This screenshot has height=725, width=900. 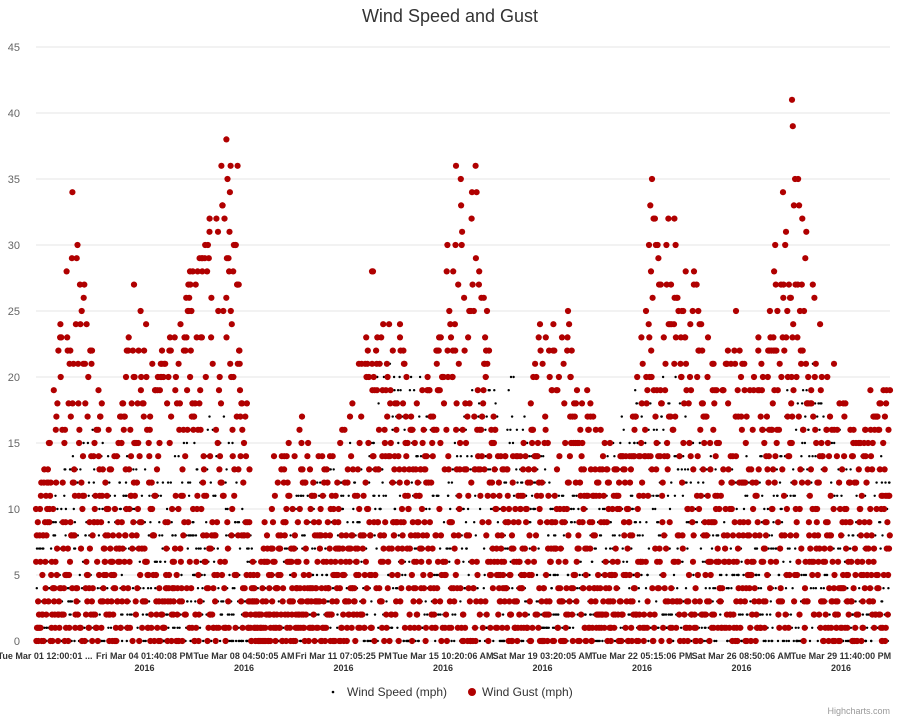 What do you see at coordinates (343, 656) in the screenshot?
I see `x-tick-label: Fri Mar 11 07:05:25 PM` at bounding box center [343, 656].